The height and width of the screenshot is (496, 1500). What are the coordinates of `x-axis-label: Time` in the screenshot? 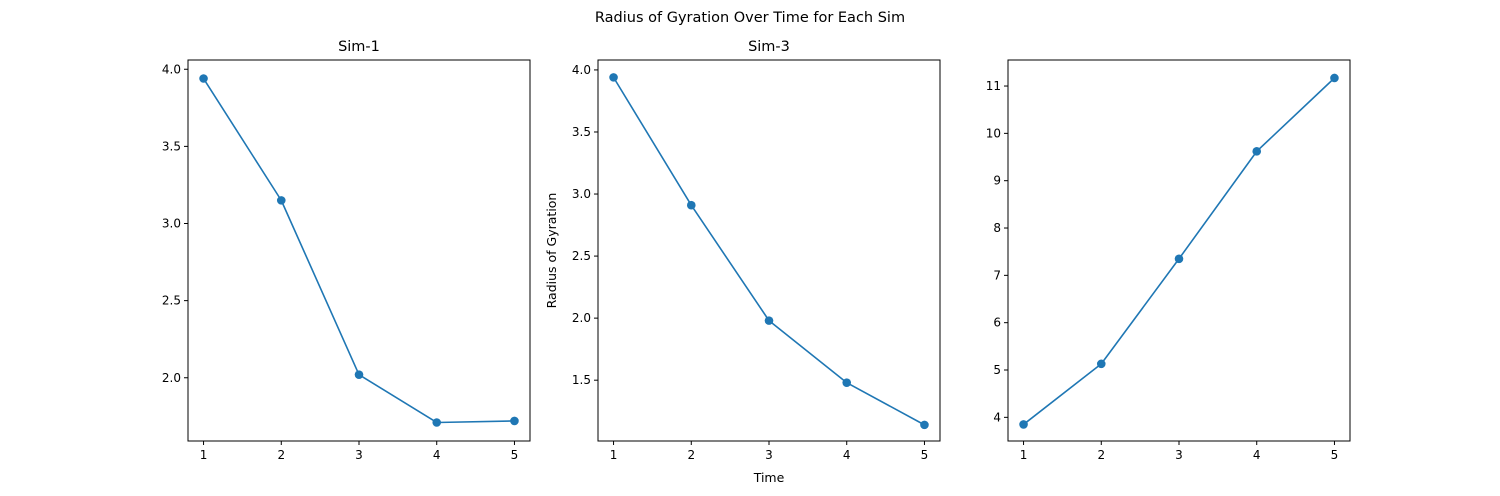 It's located at (769, 477).